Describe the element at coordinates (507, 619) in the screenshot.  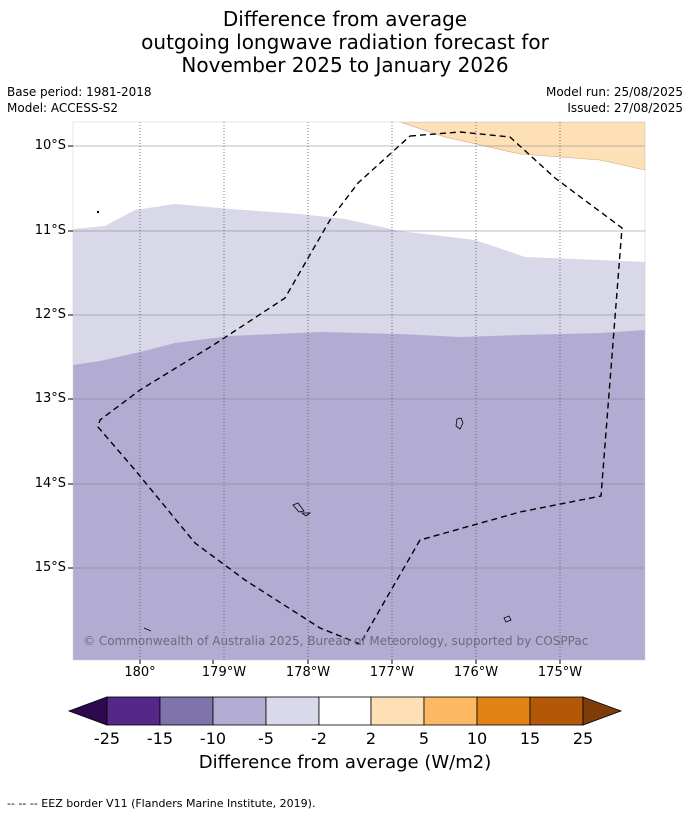
I see `island-small-east` at that location.